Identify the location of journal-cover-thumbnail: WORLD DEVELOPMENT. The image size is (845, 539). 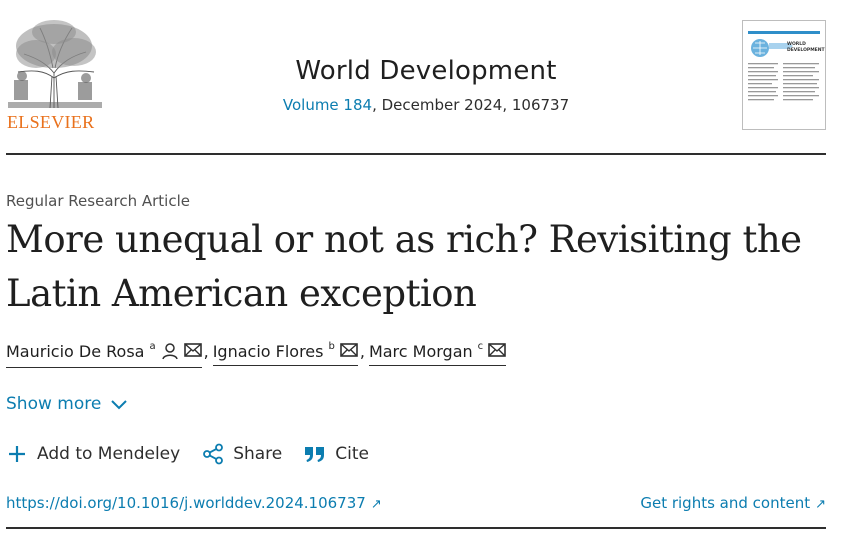
(784, 75).